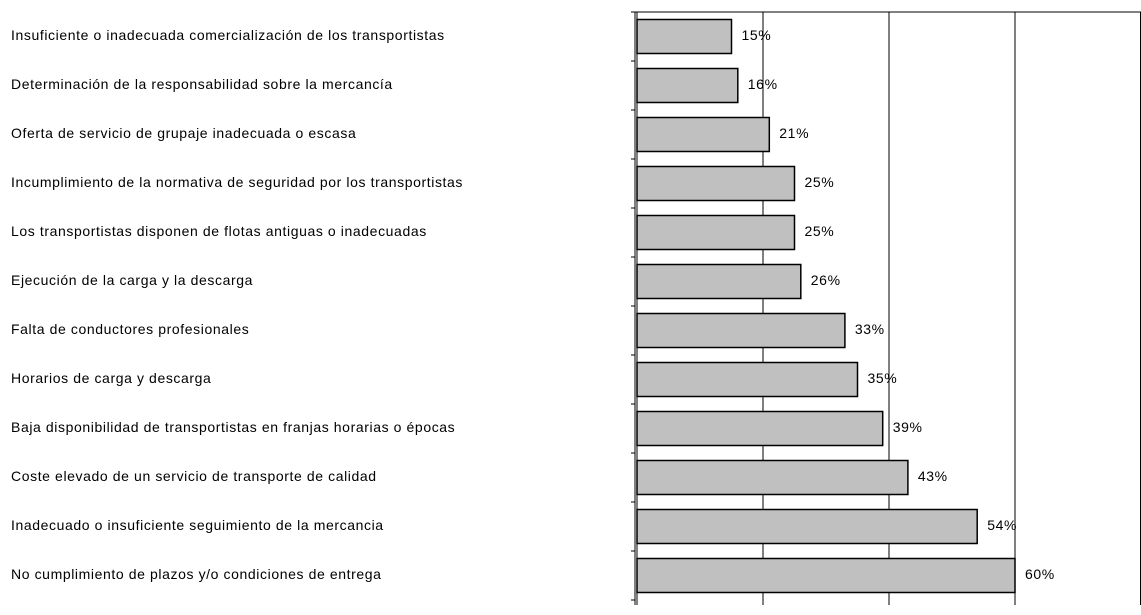 This screenshot has height=615, width=1141. Describe the element at coordinates (908, 427) in the screenshot. I see `value-label: 39%` at that location.